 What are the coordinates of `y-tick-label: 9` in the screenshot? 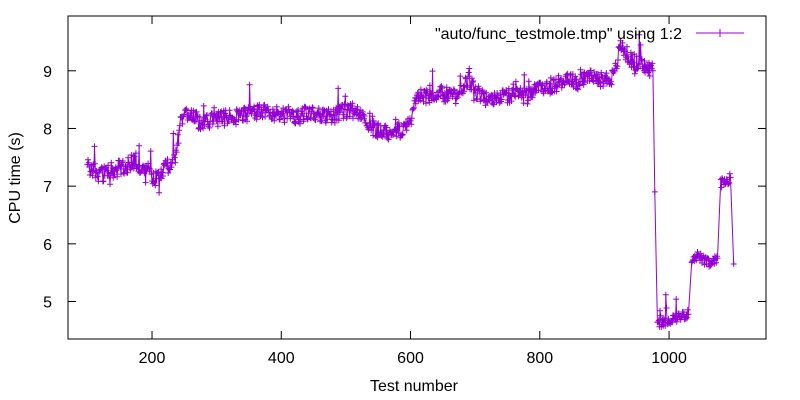 It's located at (47, 72).